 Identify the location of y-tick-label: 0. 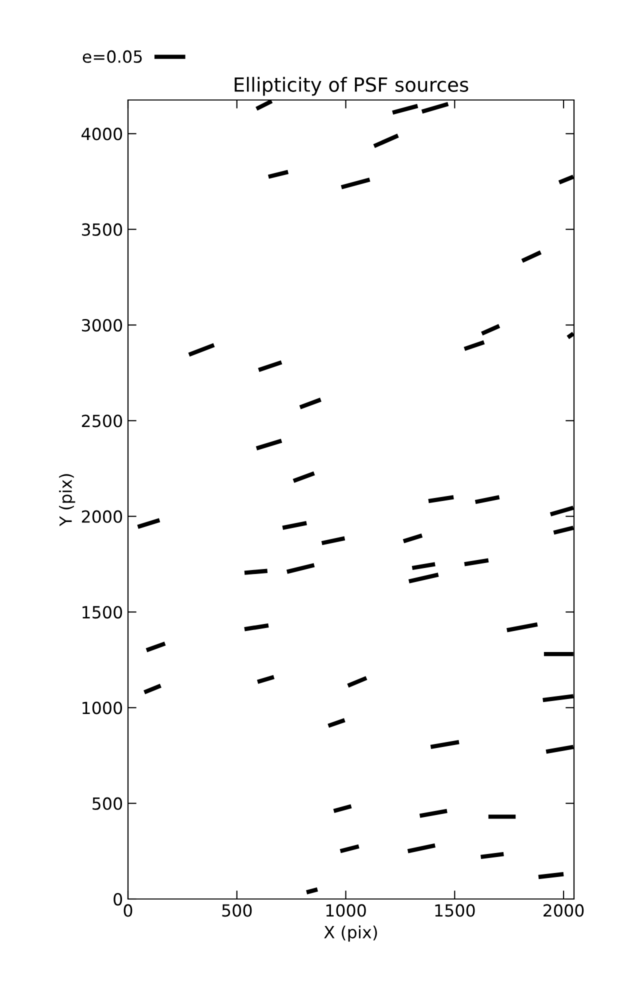
(118, 899).